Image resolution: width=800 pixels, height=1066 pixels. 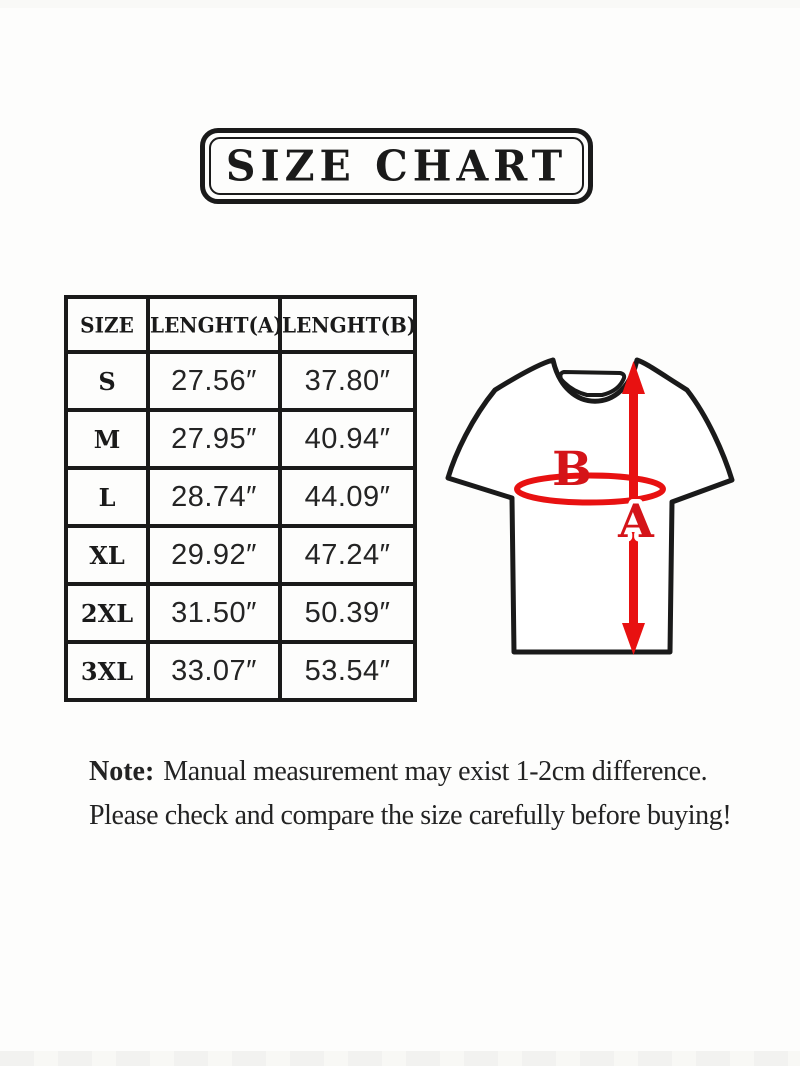 What do you see at coordinates (107, 613) in the screenshot?
I see `size-cell: 2XL` at bounding box center [107, 613].